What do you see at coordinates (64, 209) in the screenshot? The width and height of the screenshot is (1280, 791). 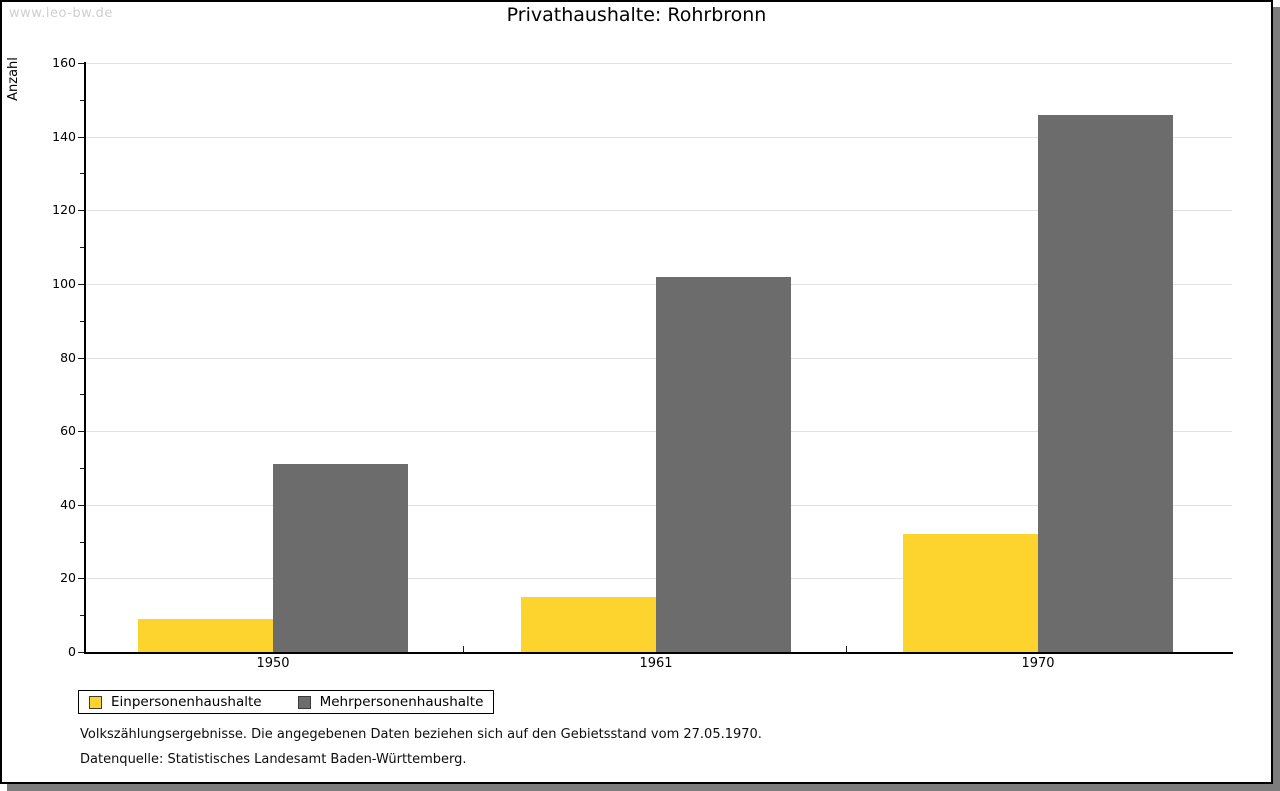 I see `y-axis-tick-label: 120` at bounding box center [64, 209].